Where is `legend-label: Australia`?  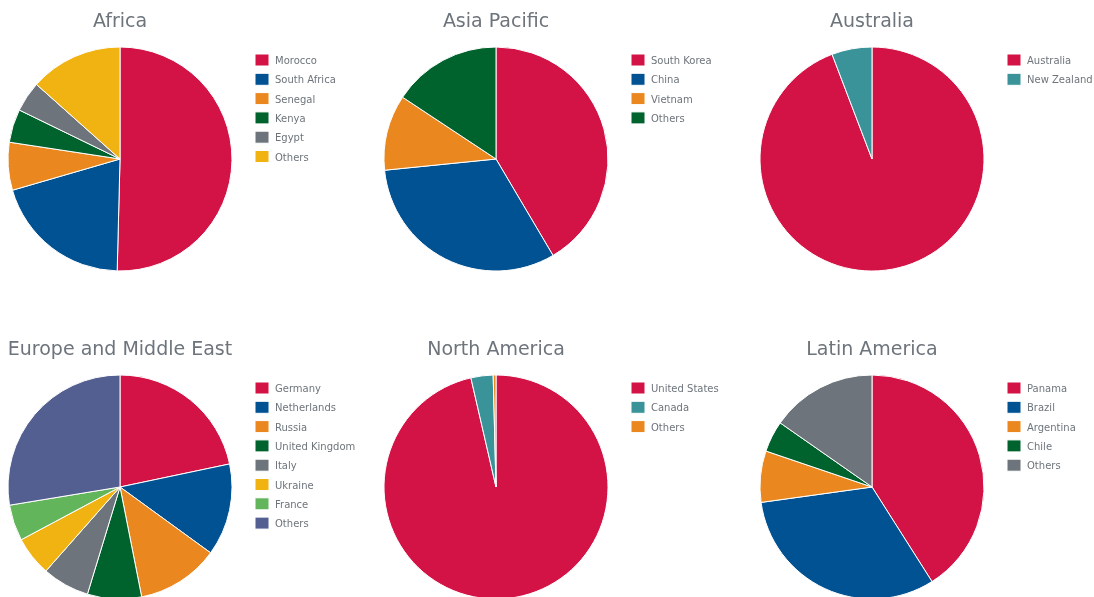
legend-label: Australia is located at coordinates (1049, 60).